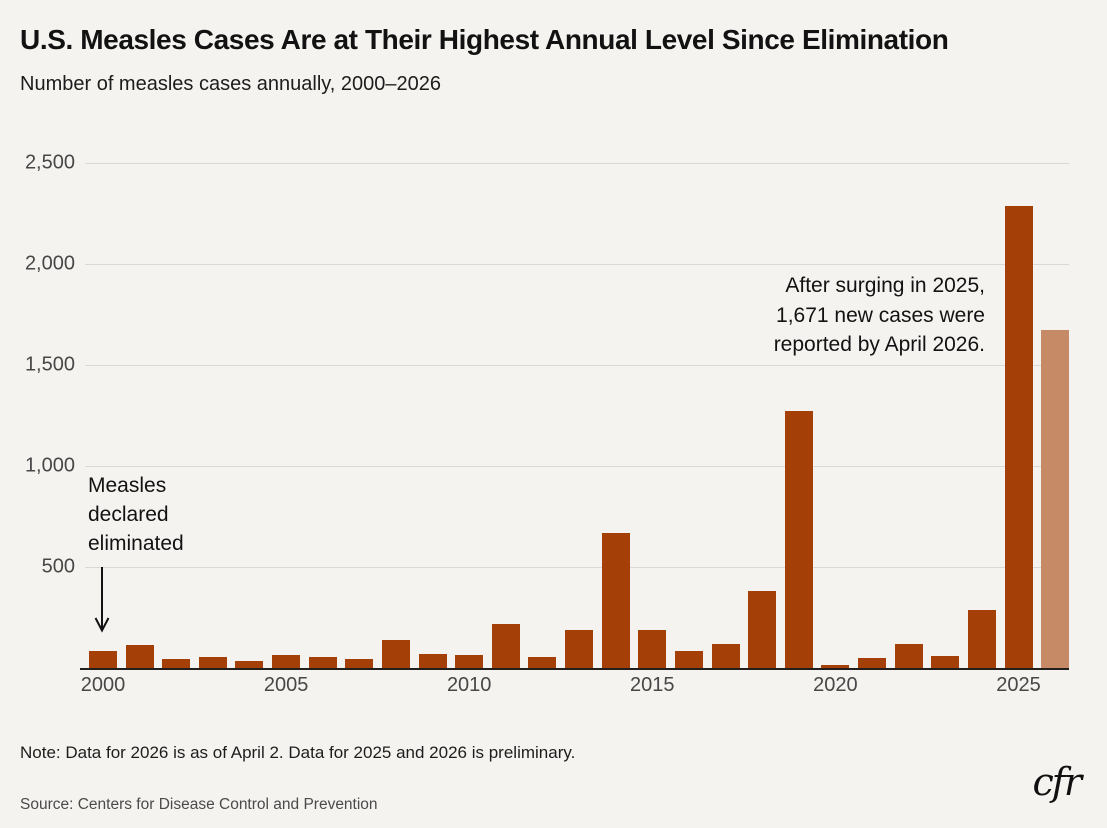 The width and height of the screenshot is (1107, 828). What do you see at coordinates (1056, 782) in the screenshot?
I see `cfr-logo: cfr` at bounding box center [1056, 782].